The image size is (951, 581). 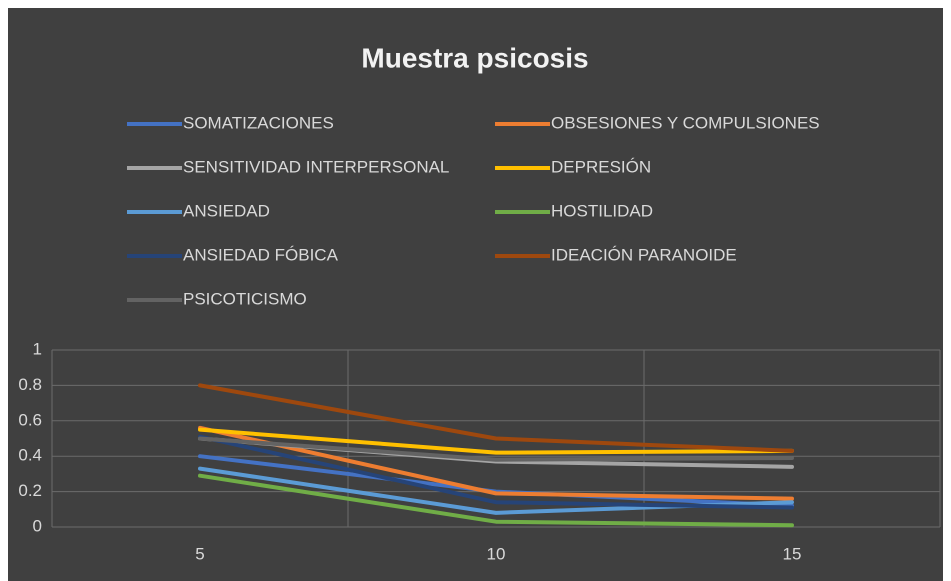 What do you see at coordinates (474, 57) in the screenshot?
I see `chart-title: Muestra psicosis` at bounding box center [474, 57].